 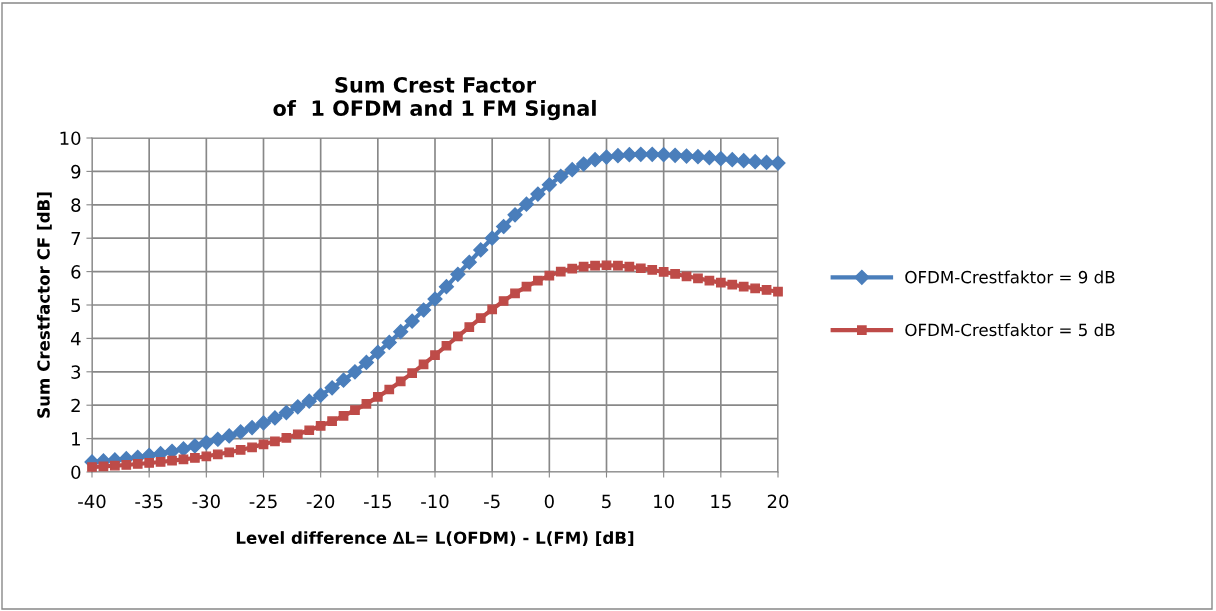 What do you see at coordinates (778, 501) in the screenshot?
I see `x-tick-label: 20` at bounding box center [778, 501].